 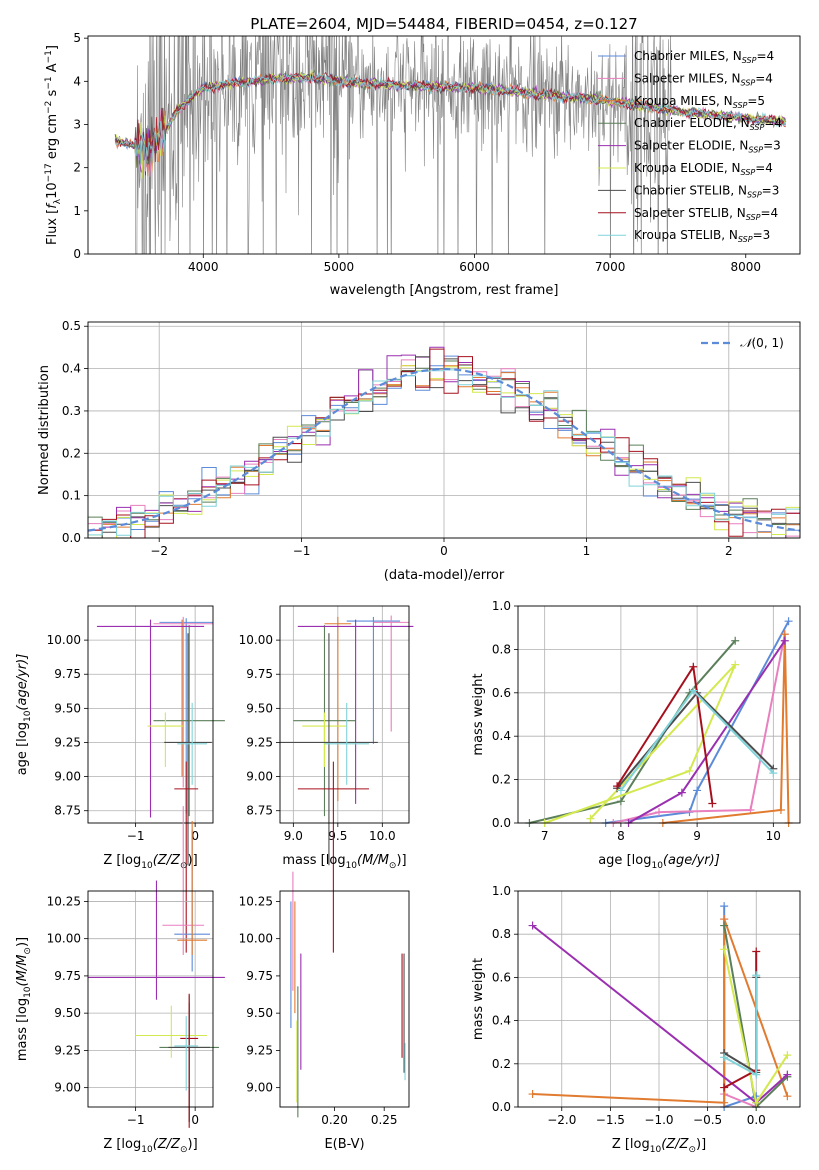 What do you see at coordinates (334, 1120) in the screenshot?
I see `x-tick-label: 0.20` at bounding box center [334, 1120].